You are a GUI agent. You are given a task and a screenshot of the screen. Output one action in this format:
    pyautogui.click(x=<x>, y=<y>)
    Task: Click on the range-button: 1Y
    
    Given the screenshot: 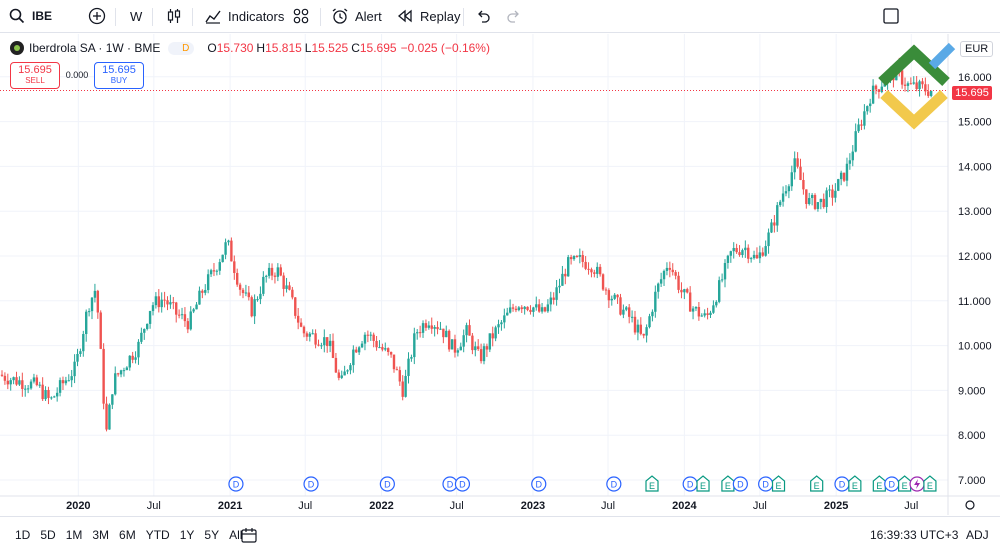 What is the action you would take?
    pyautogui.click(x=187, y=535)
    